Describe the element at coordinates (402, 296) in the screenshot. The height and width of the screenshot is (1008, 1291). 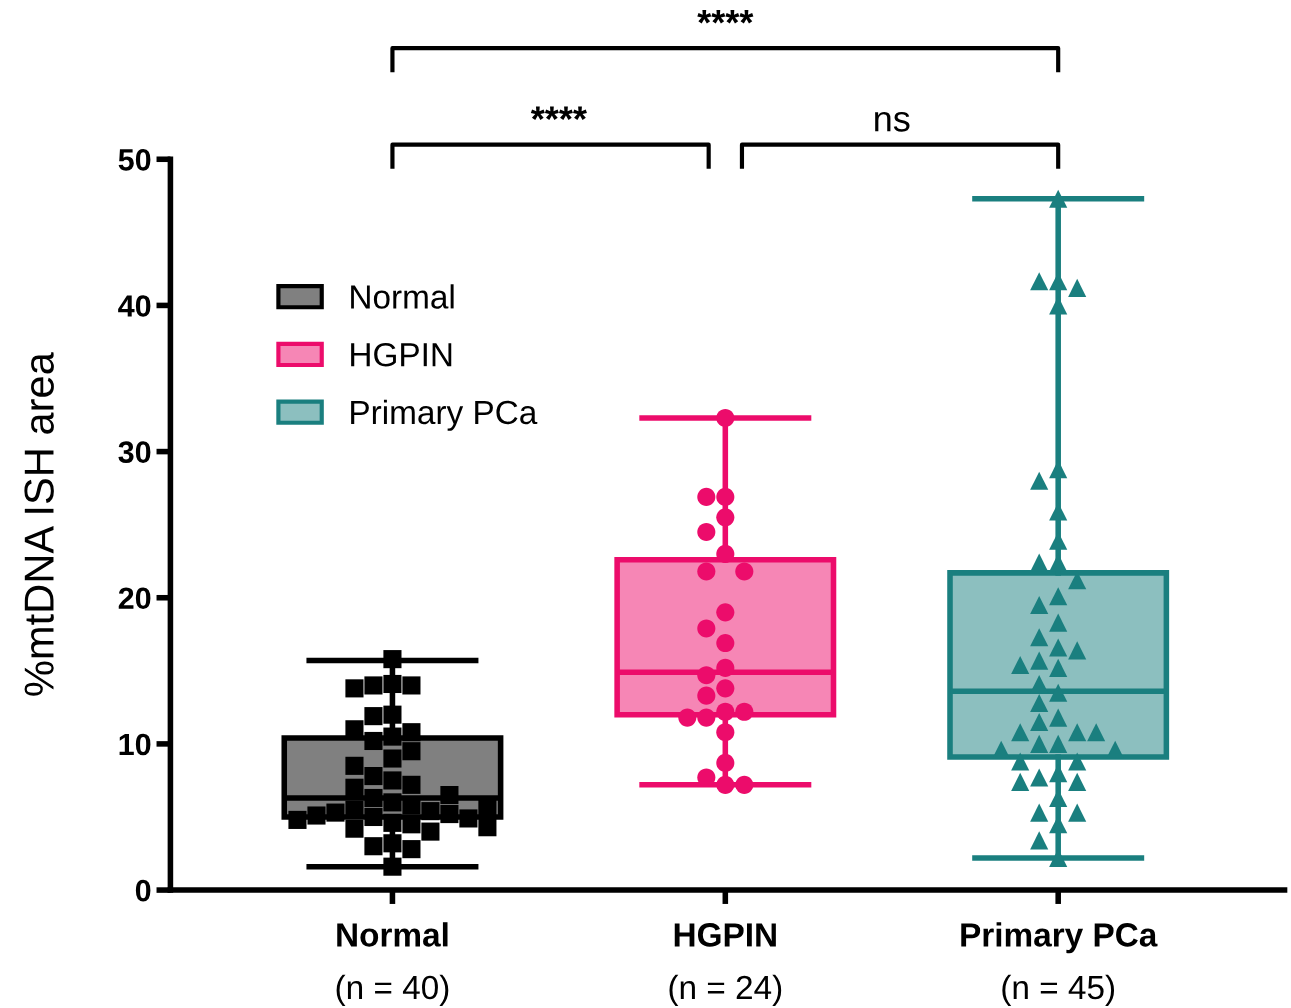
I see `legend-label: Normal` at that location.